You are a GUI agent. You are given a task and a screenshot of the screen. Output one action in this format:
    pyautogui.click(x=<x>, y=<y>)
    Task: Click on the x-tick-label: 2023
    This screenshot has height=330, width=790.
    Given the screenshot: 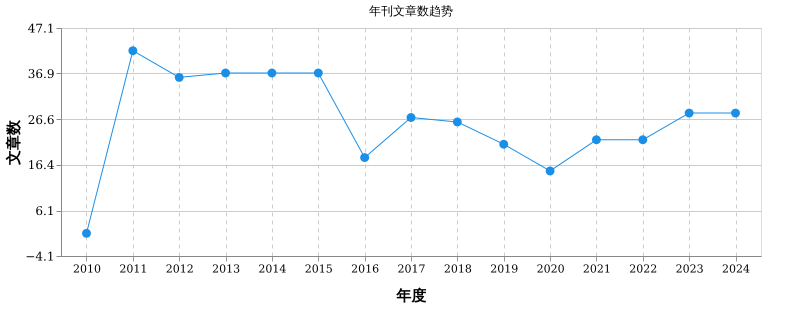 What is the action you would take?
    pyautogui.click(x=690, y=269)
    